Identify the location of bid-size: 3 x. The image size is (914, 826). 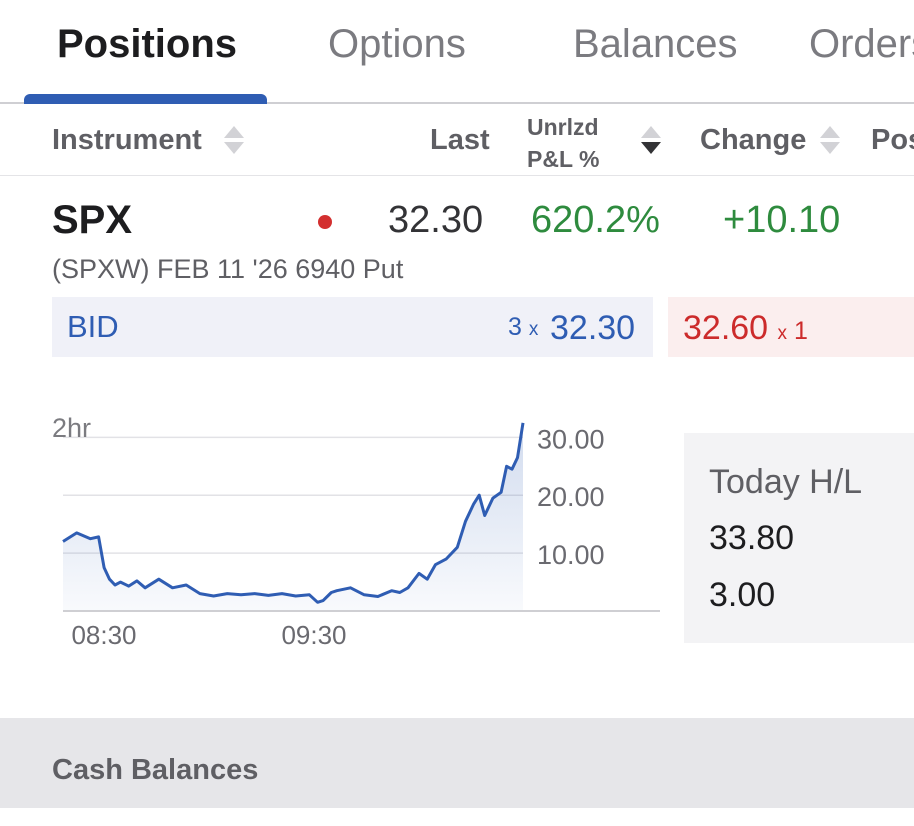
(523, 327).